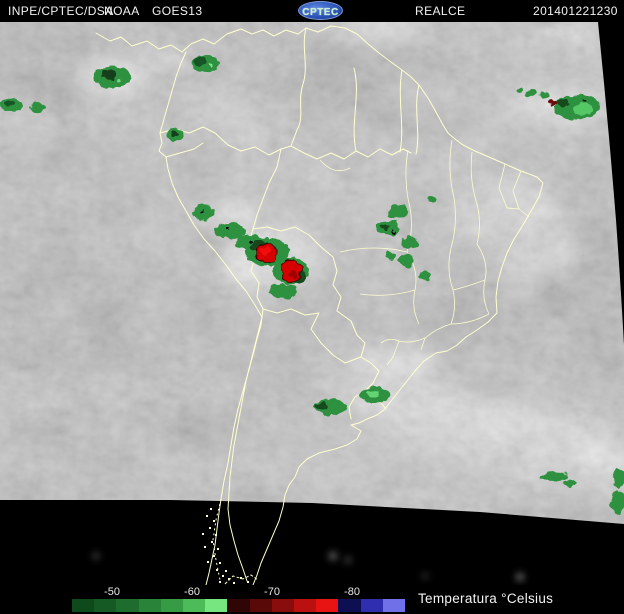  What do you see at coordinates (575, 11) in the screenshot?
I see `timestamp-label: 201401221230` at bounding box center [575, 11].